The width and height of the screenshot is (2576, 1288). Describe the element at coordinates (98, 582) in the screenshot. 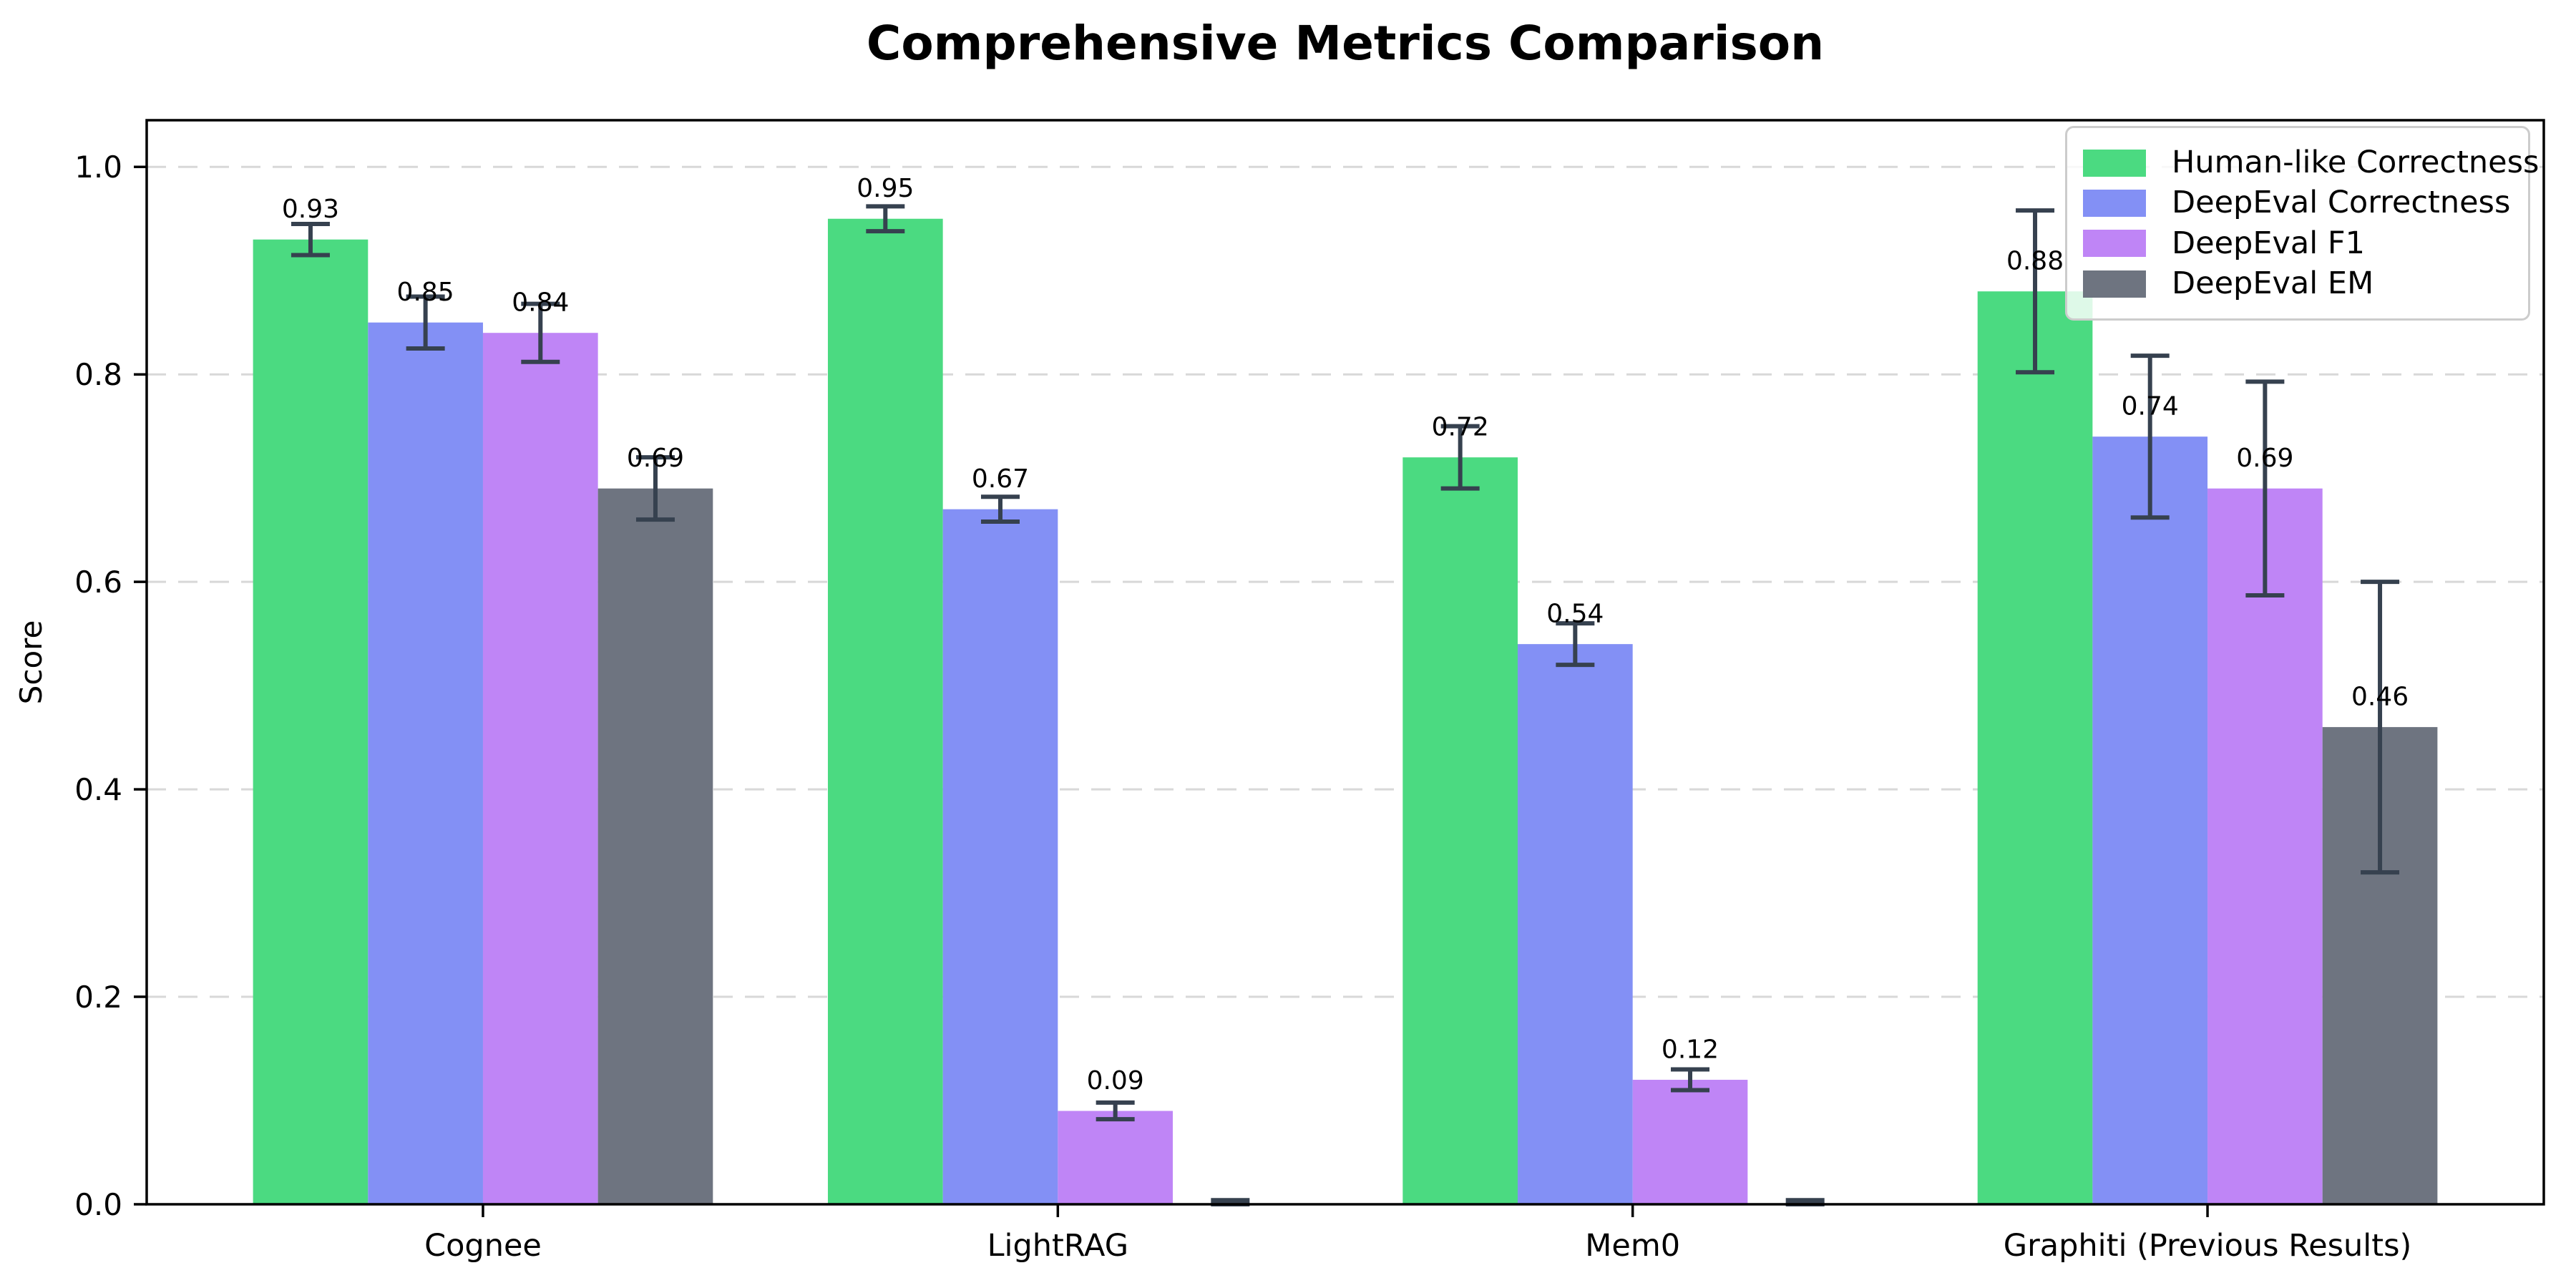

I see `y-tick-label: 0.6` at that location.